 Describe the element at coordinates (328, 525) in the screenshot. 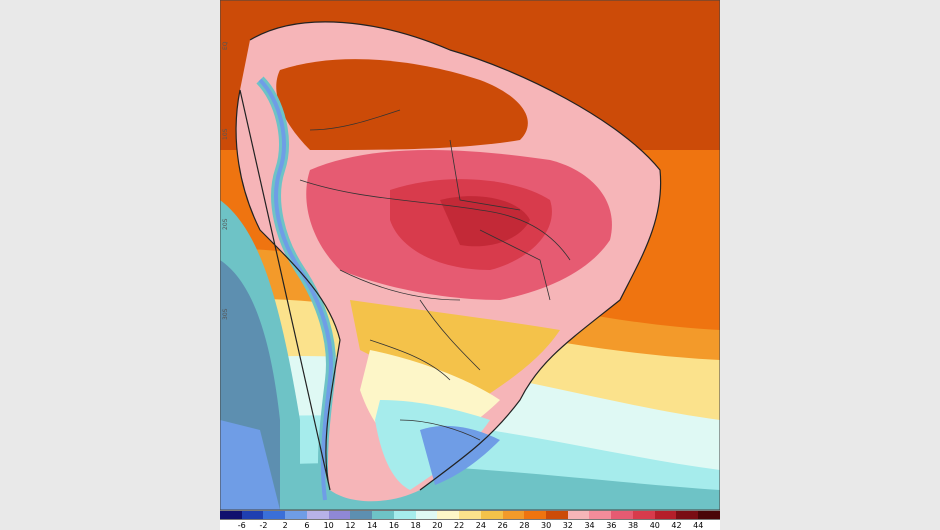

I see `colorbar-tick-label: 10` at that location.